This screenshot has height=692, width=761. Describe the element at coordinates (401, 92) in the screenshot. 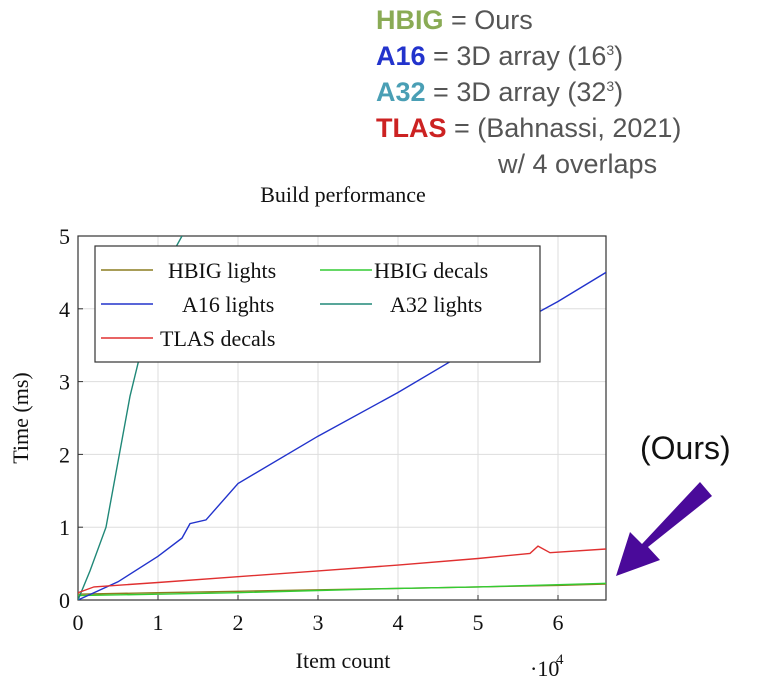

I see `key-a32: A32` at that location.